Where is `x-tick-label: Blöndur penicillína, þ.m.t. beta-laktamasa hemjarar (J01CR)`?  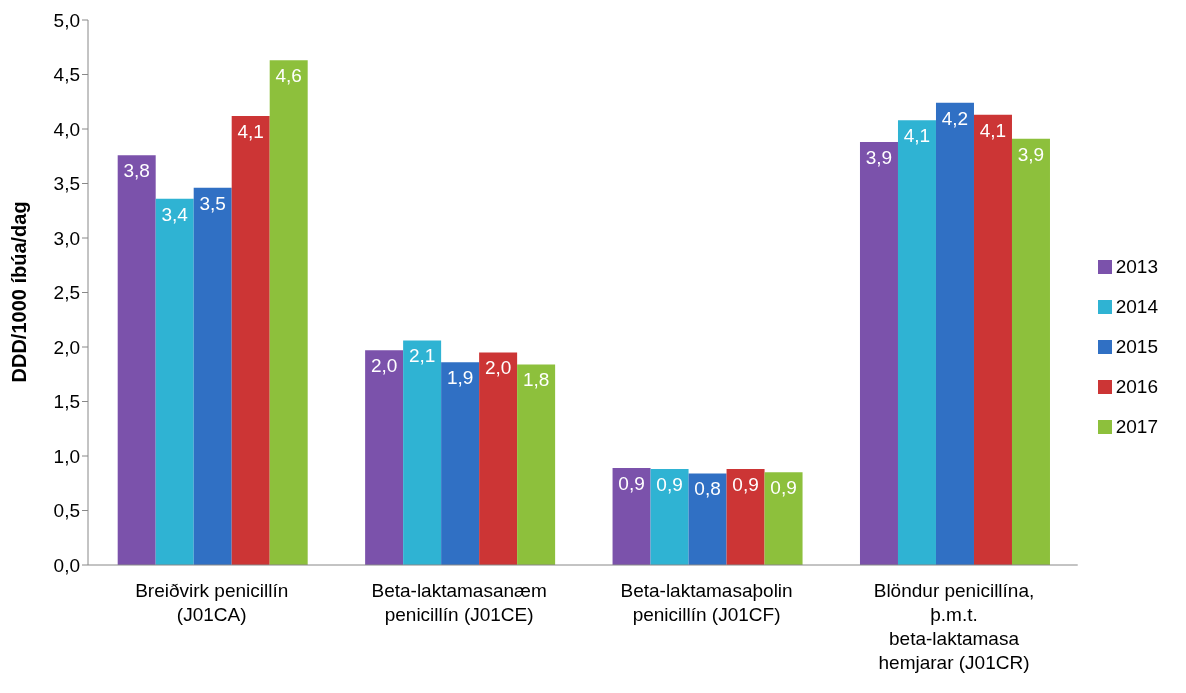
x-tick-label: Blöndur penicillína, þ.m.t. beta-laktamasa hemjarar (J01CR) is located at coordinates (954, 626).